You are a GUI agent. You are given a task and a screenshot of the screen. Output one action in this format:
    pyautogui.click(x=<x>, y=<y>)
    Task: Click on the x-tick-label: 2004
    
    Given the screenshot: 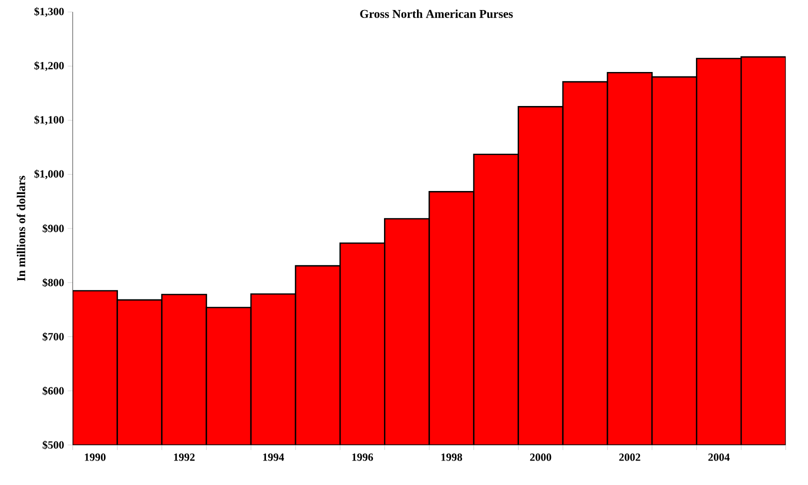 What is the action you would take?
    pyautogui.click(x=719, y=457)
    